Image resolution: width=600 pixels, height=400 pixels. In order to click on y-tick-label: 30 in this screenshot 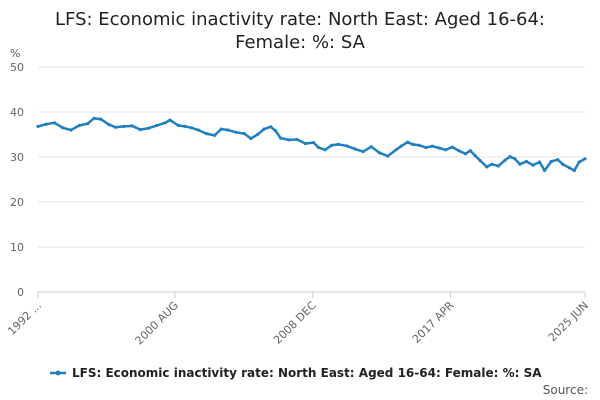, I will do `click(17, 157)`.